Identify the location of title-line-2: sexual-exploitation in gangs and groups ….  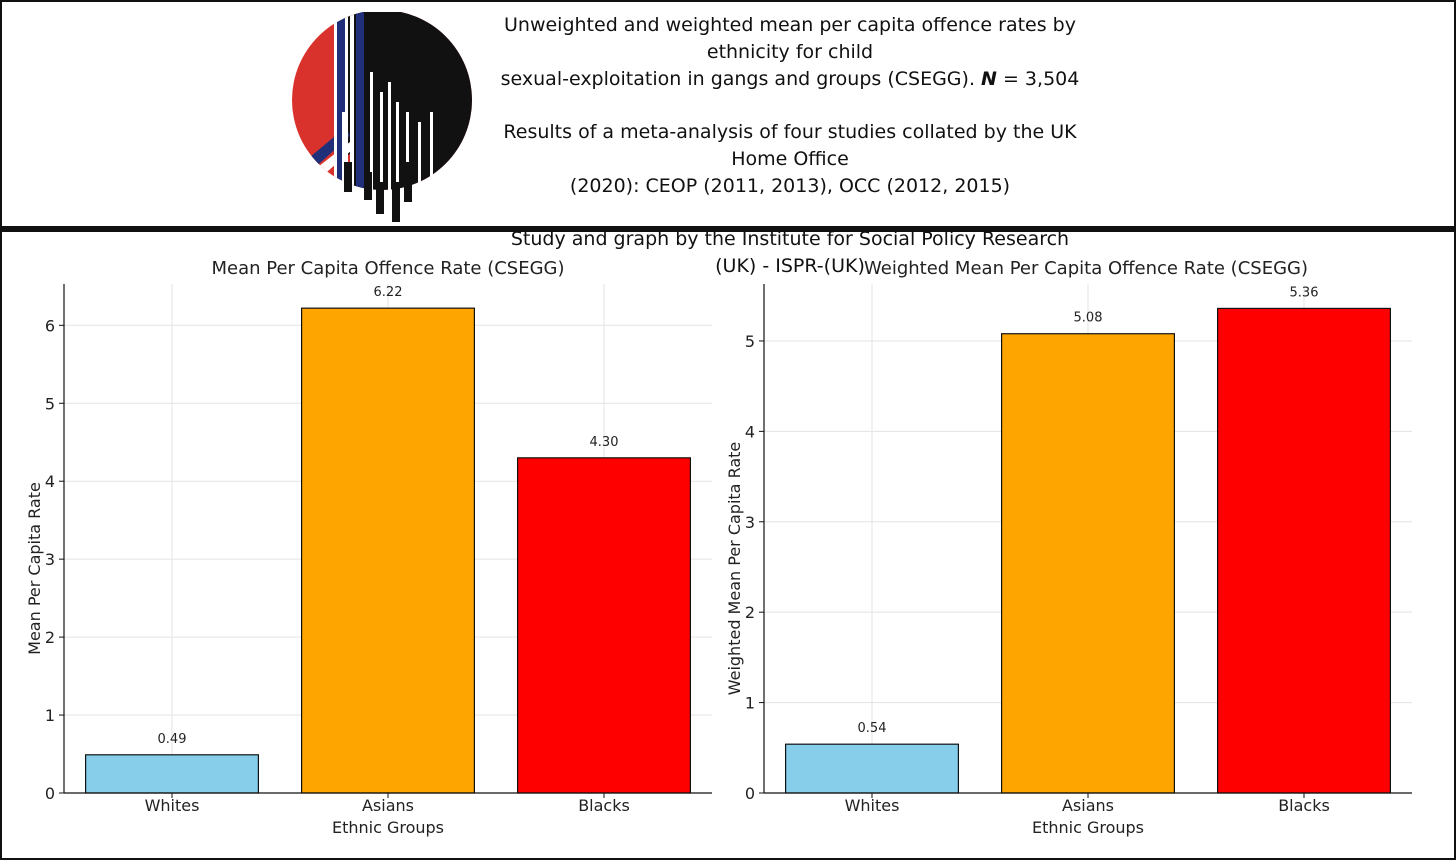
(790, 79).